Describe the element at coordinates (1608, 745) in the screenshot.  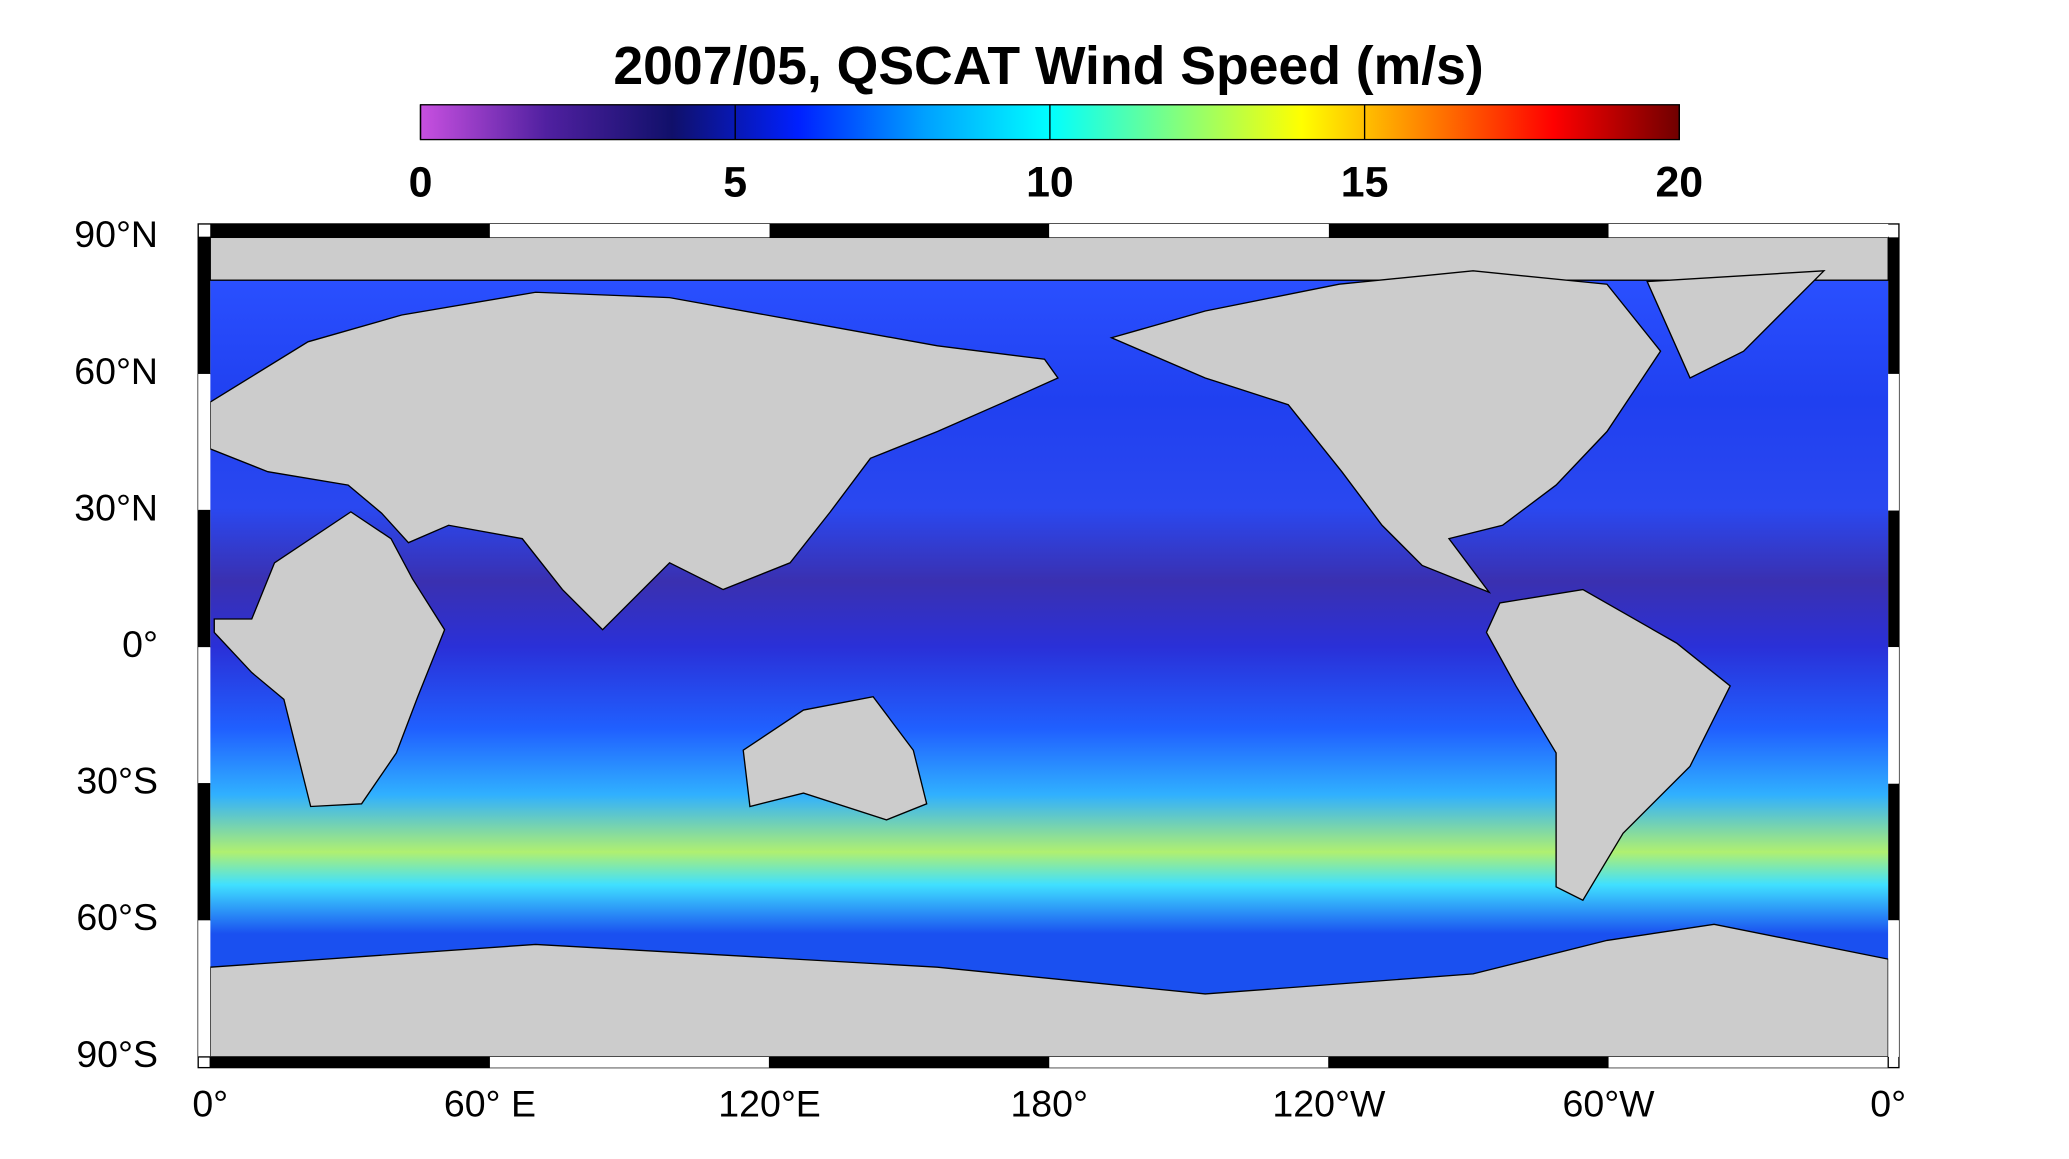
I see `south-america` at that location.